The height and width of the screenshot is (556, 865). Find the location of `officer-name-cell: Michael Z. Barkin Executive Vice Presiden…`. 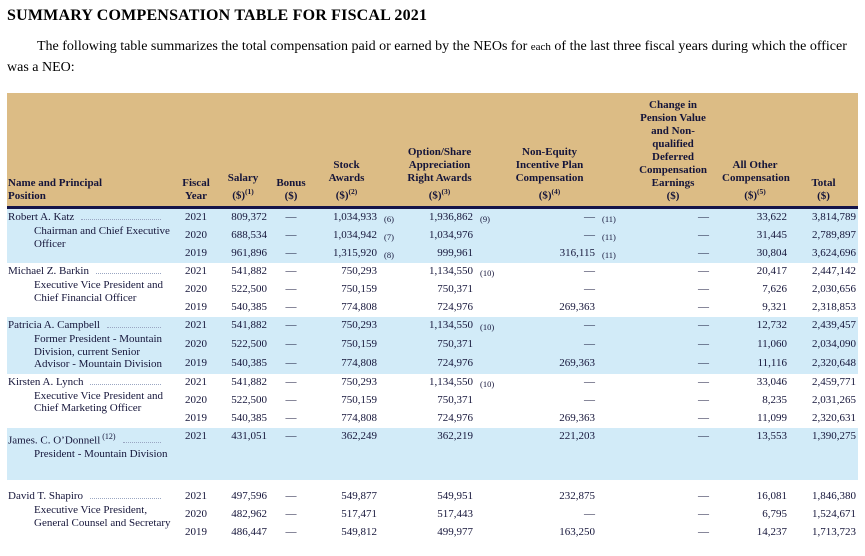

officer-name-cell: Michael Z. Barkin Executive Vice Presiden… is located at coordinates (91, 290).